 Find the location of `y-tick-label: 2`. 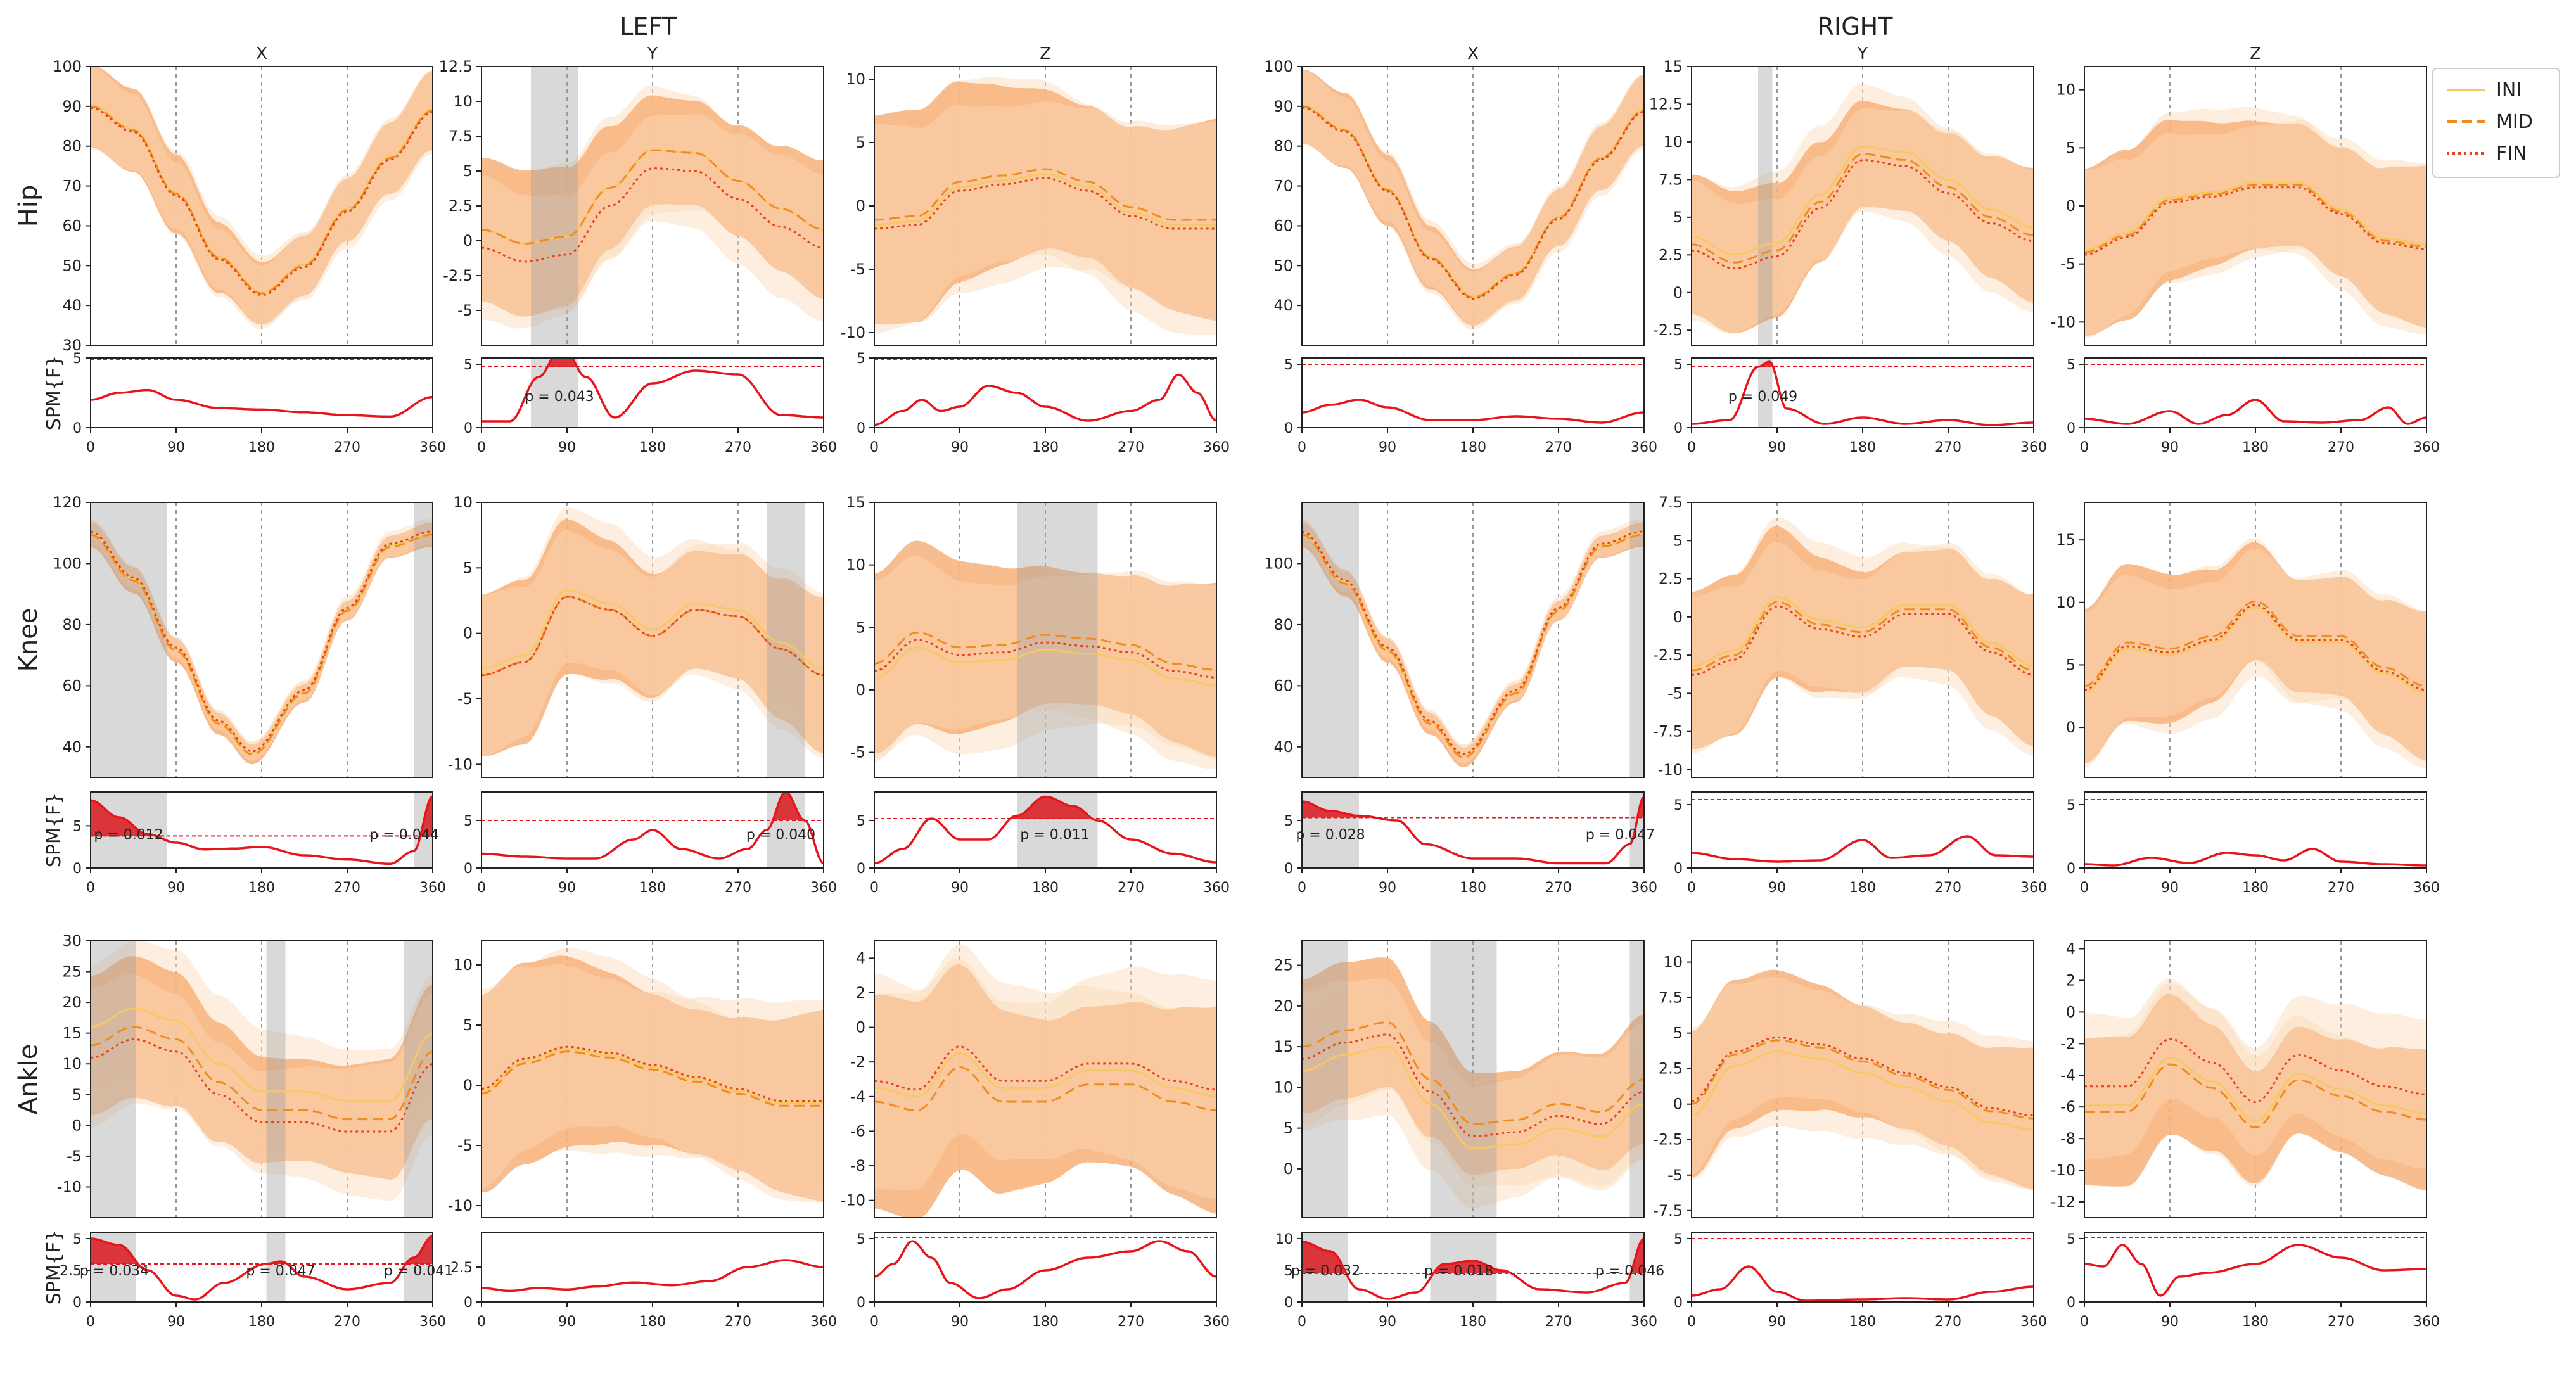

y-tick-label: 2 is located at coordinates (2071, 980).